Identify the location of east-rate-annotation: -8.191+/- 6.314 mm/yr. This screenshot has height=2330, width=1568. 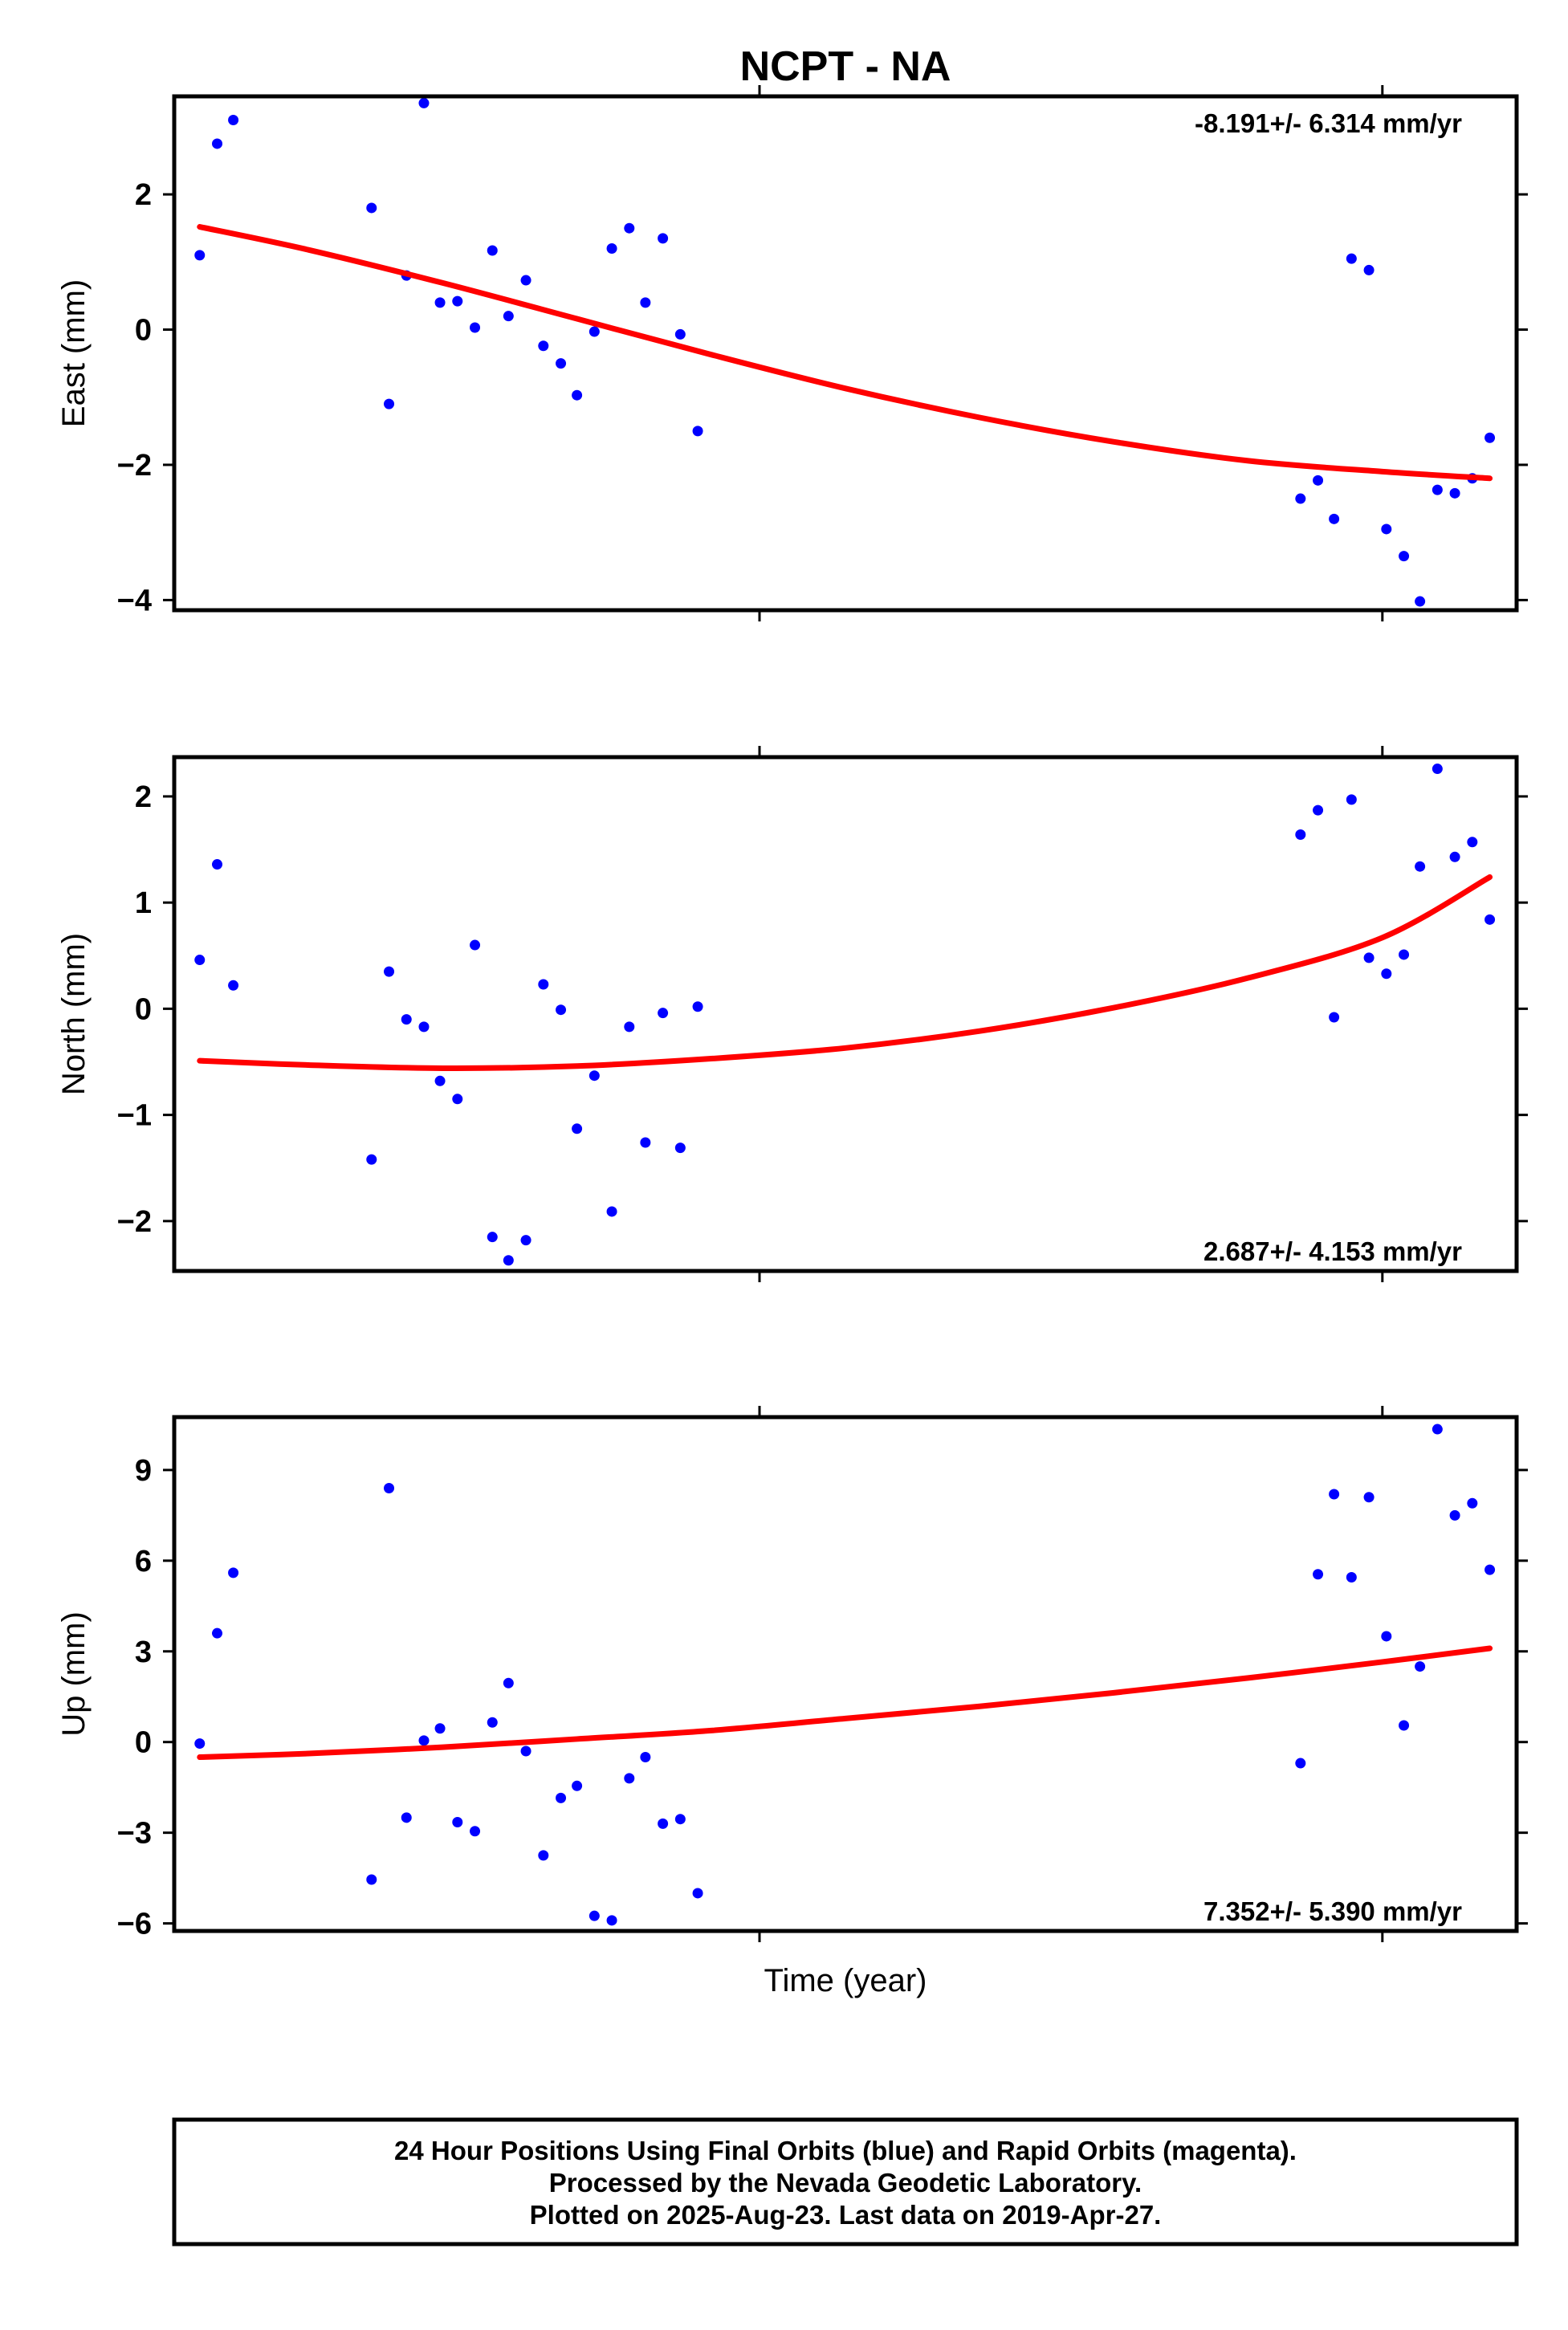
(1328, 123).